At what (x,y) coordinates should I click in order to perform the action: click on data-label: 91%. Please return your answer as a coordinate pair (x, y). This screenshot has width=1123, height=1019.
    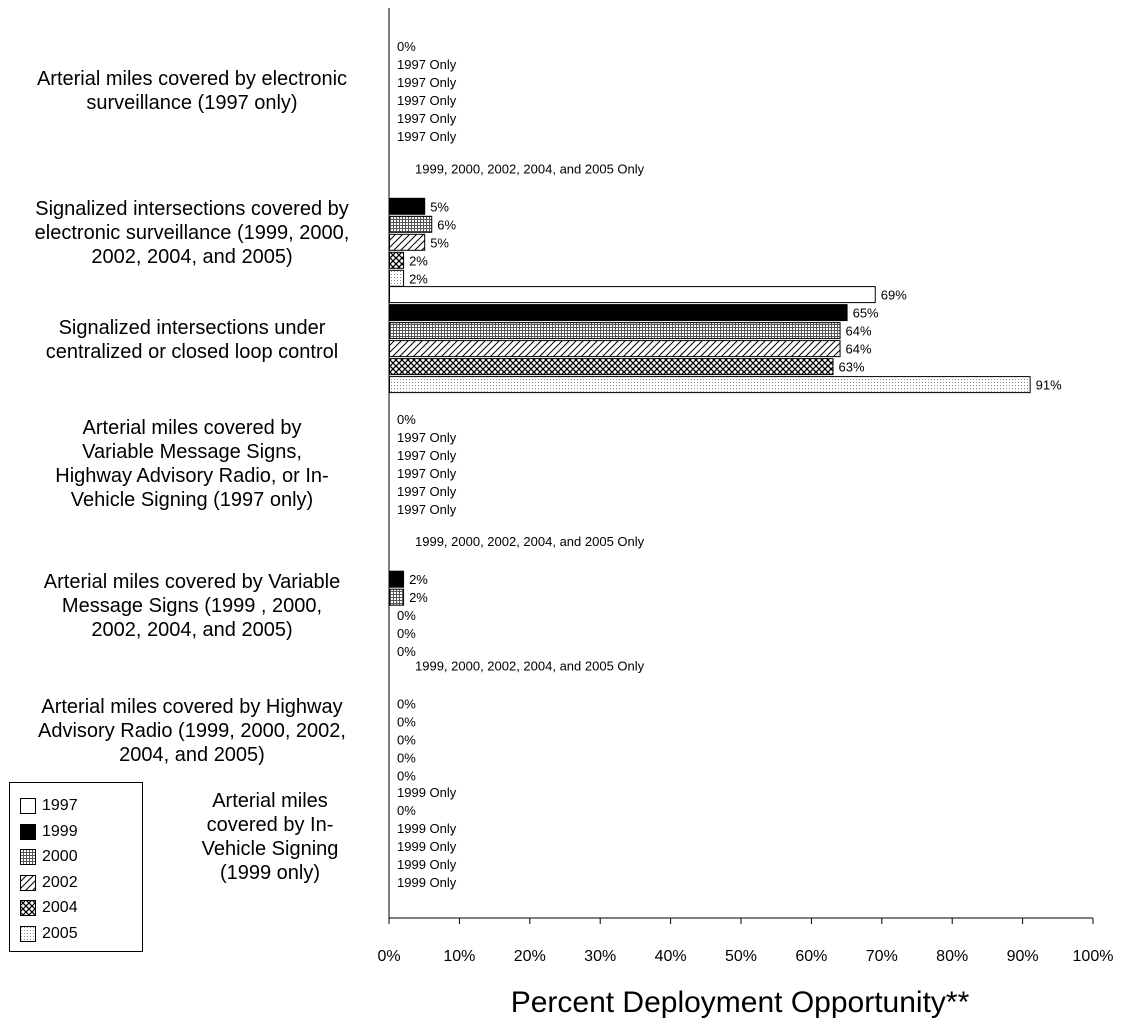
    Looking at the image, I should click on (1049, 385).